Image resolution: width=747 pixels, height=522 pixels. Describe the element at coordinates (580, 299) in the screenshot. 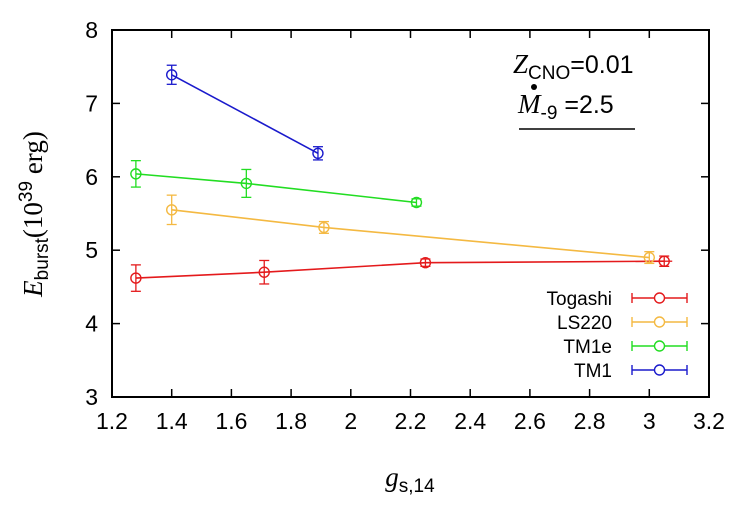

I see `legend-label: Togashi` at that location.